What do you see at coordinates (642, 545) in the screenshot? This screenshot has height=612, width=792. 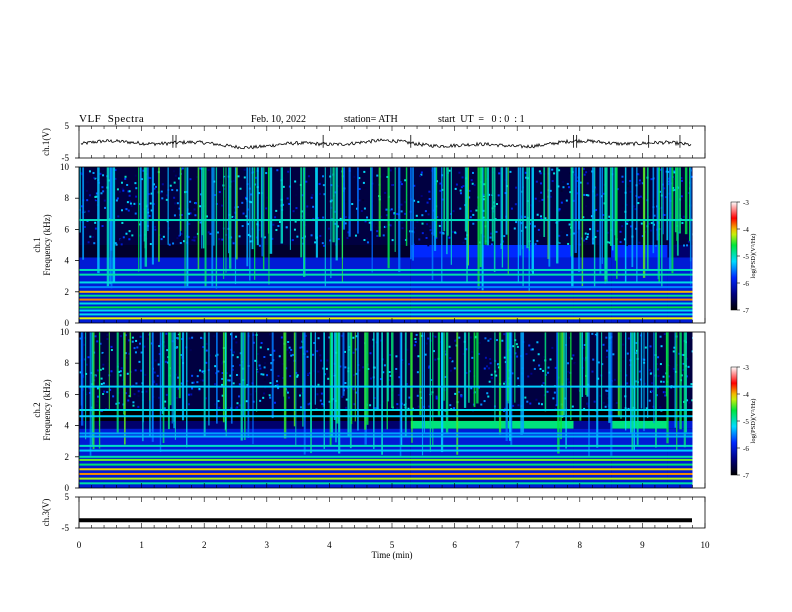 I see `x-tick-label: 9` at bounding box center [642, 545].